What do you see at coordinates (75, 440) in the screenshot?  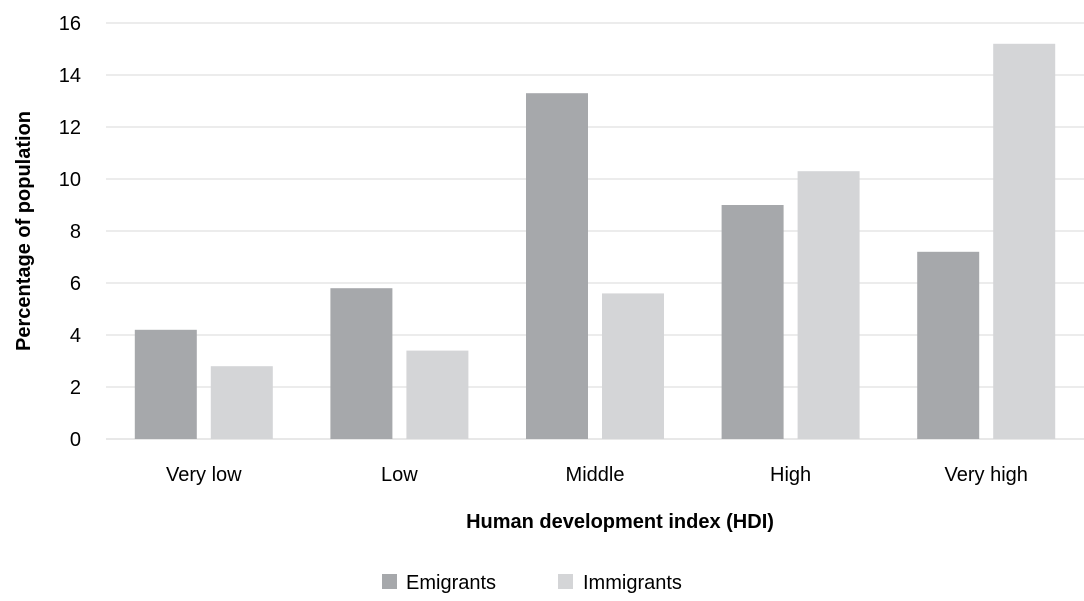 I see `y-tick-label: 0` at bounding box center [75, 440].